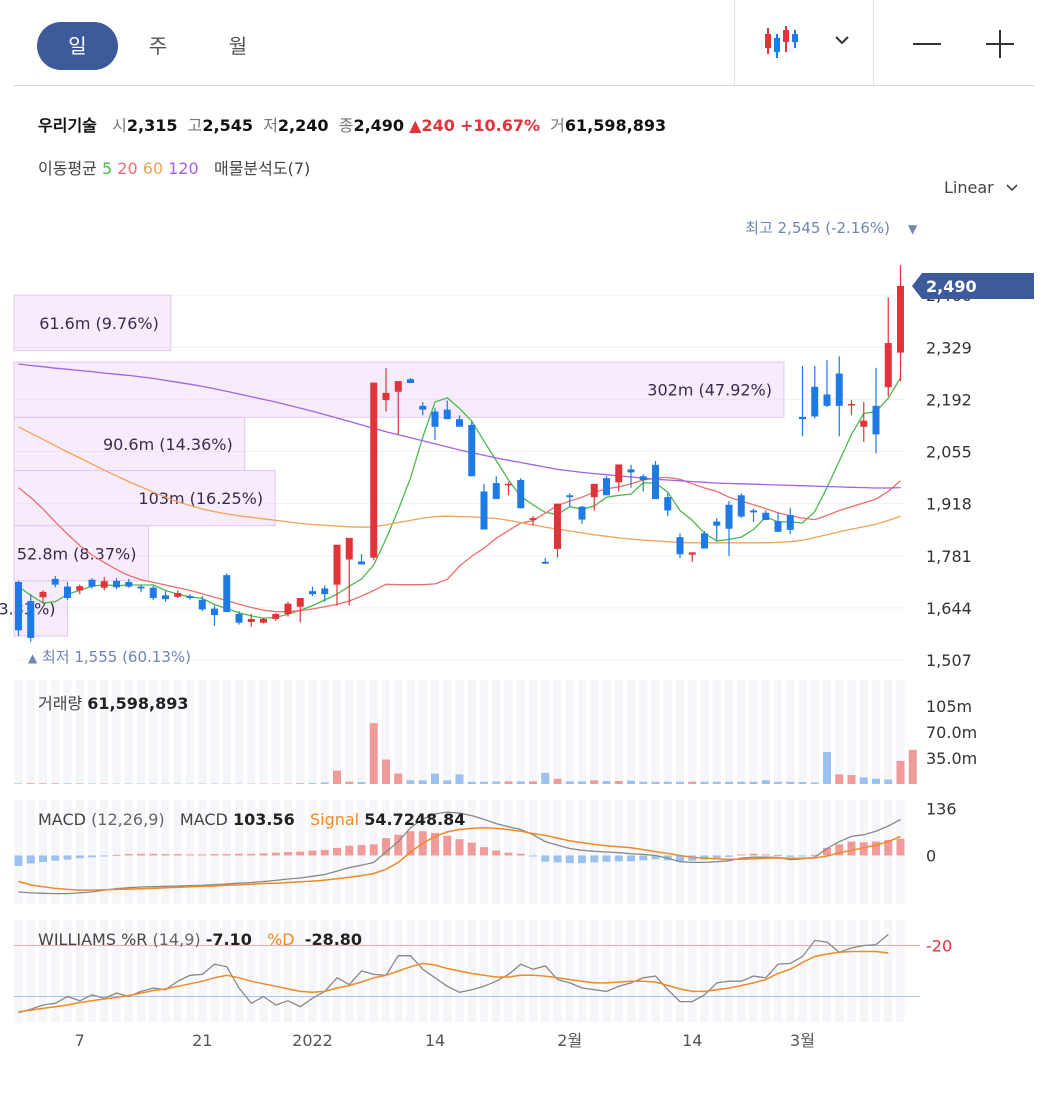 This screenshot has height=1095, width=1050. What do you see at coordinates (569, 1040) in the screenshot?
I see `x-tick-label: 2월` at bounding box center [569, 1040].